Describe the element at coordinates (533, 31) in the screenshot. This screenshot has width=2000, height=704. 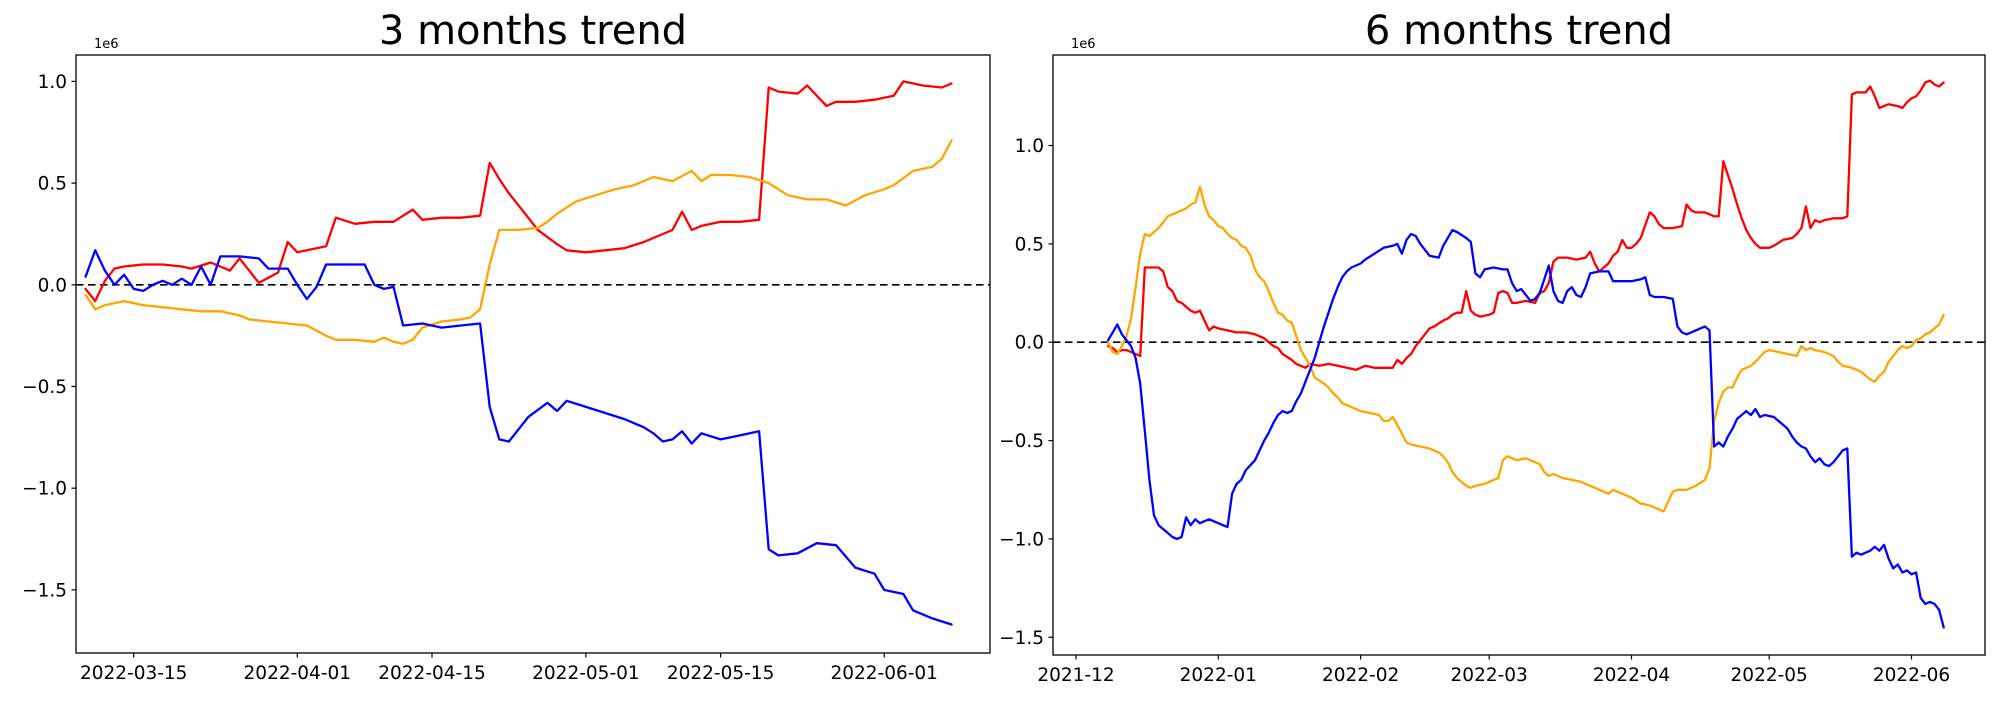
I see `chart-title-3-months: 3 months trend` at that location.